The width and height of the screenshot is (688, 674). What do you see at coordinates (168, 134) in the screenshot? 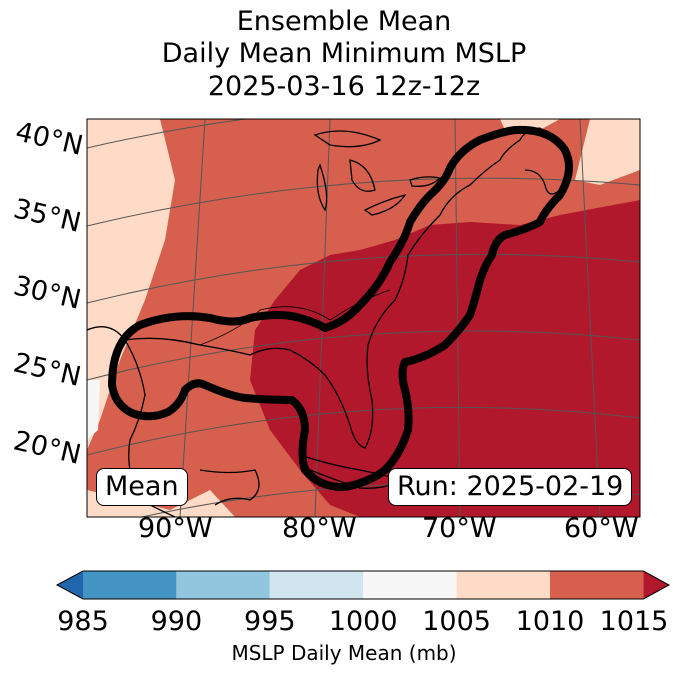
I see `lat-line-40n` at bounding box center [168, 134].